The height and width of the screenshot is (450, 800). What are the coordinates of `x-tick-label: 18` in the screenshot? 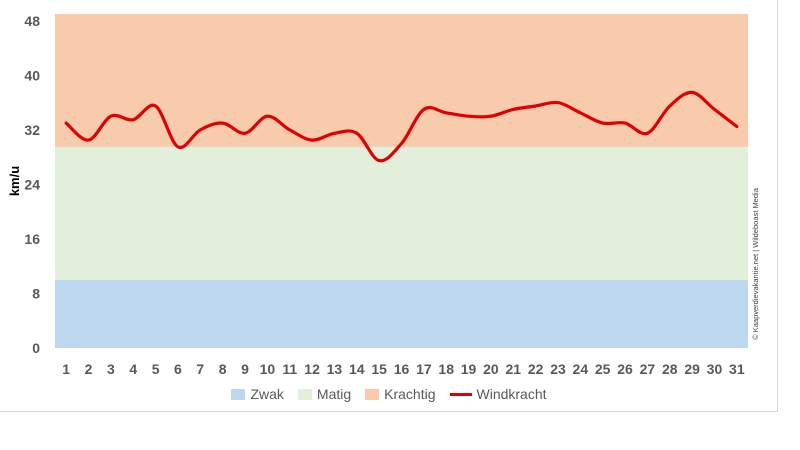 It's located at (446, 369).